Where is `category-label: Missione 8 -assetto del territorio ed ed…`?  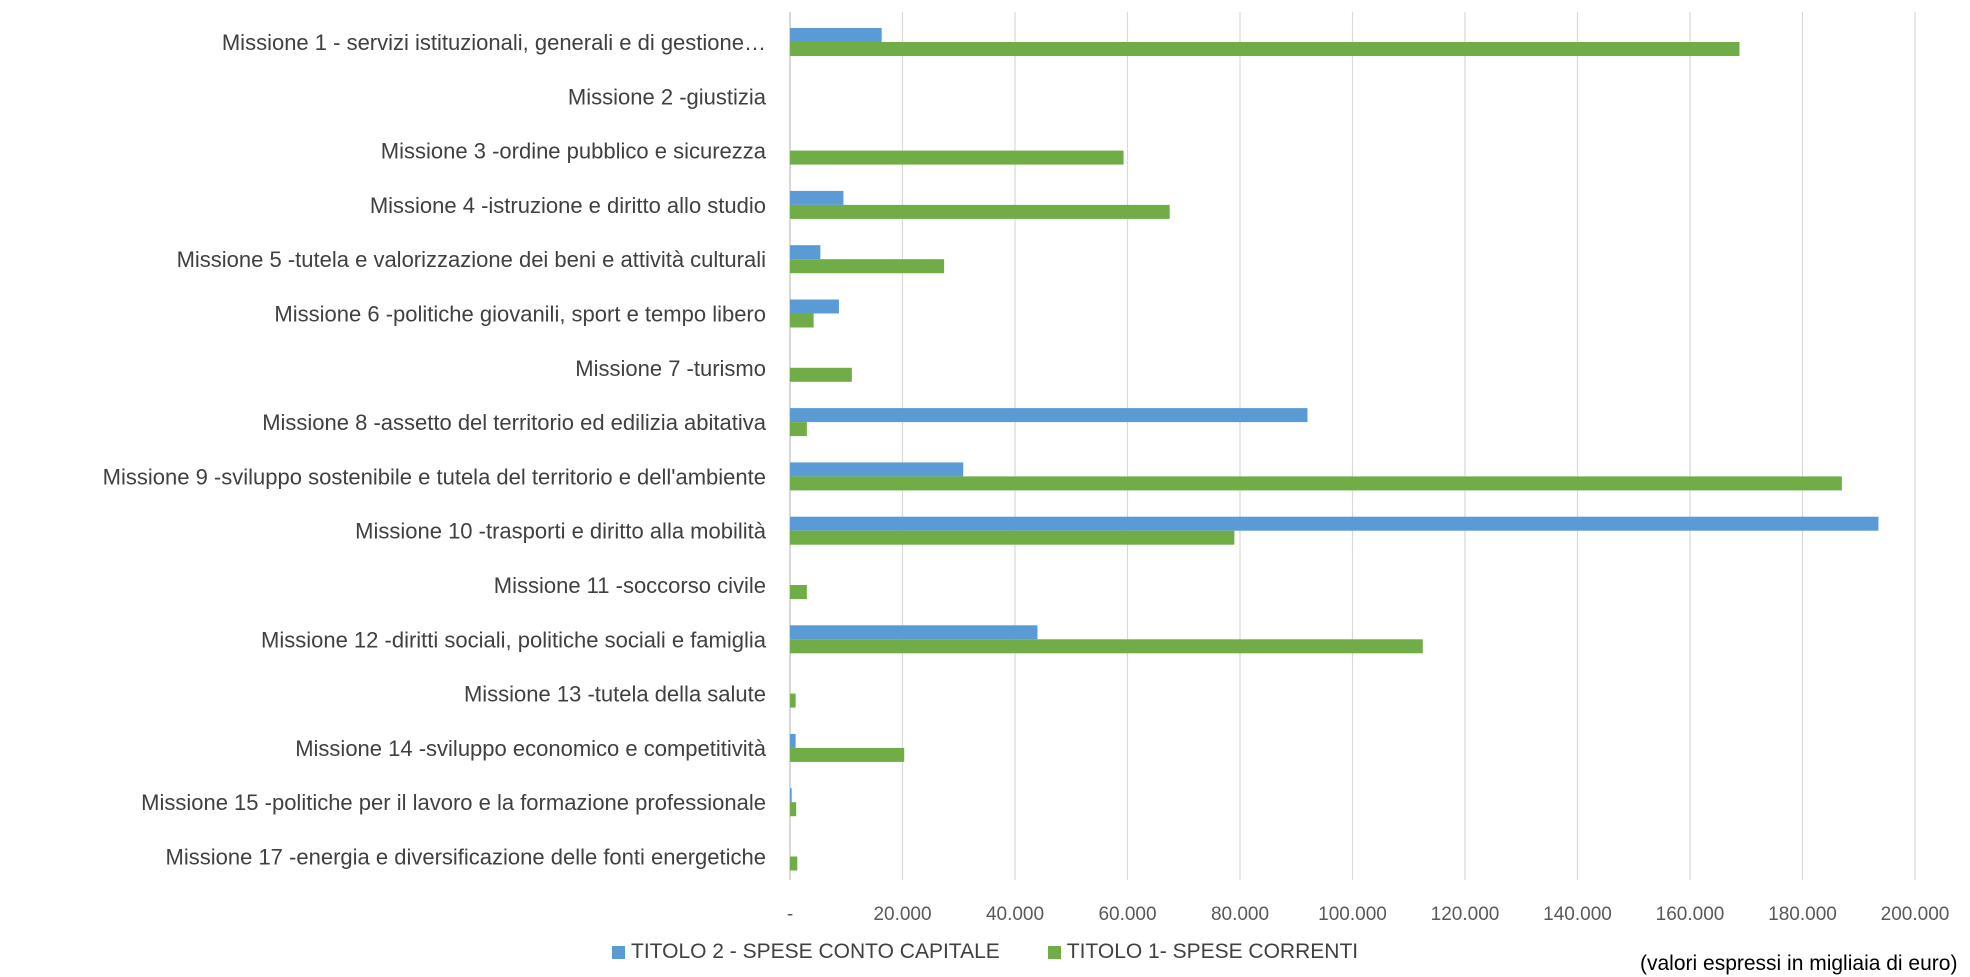
category-label: Missione 8 -assetto del territorio ed ed… is located at coordinates (514, 422).